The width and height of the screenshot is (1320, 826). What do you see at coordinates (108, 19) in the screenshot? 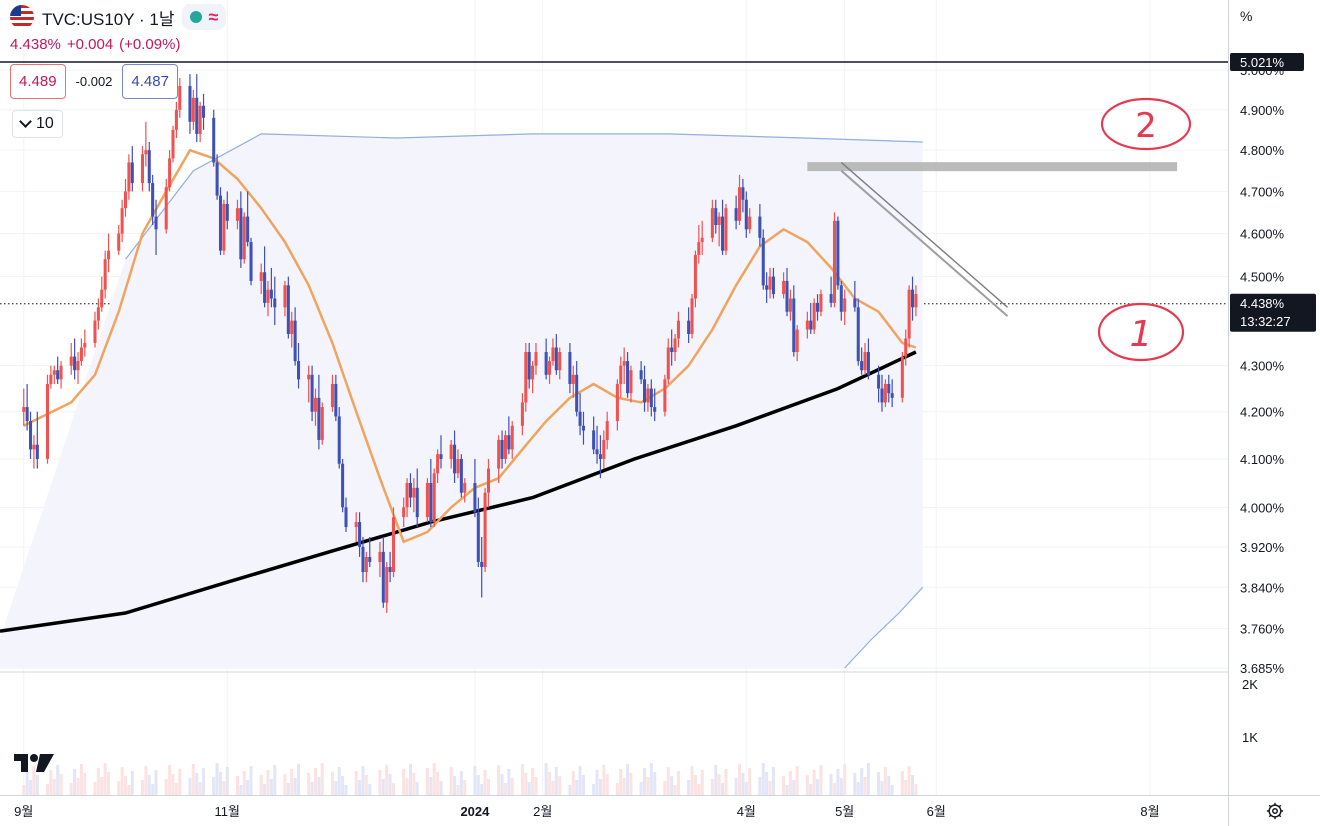
I see `symbol-name: TVC:US10Y · 1날` at bounding box center [108, 19].